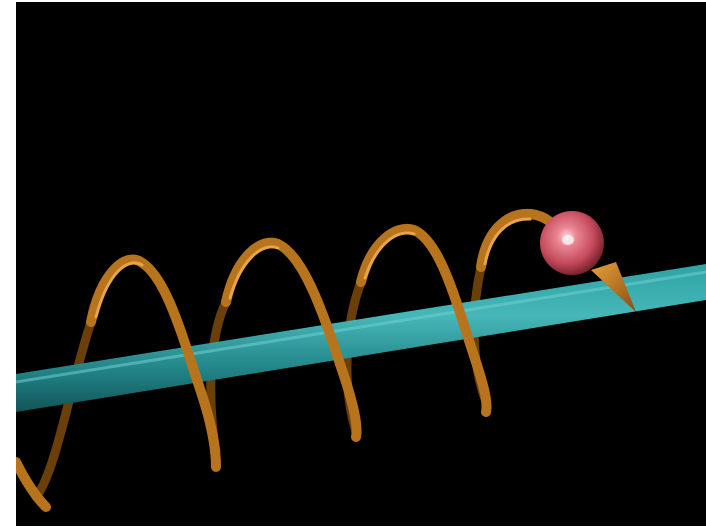  I want to click on helix-front-arc-2-highlight, so click(254, 272).